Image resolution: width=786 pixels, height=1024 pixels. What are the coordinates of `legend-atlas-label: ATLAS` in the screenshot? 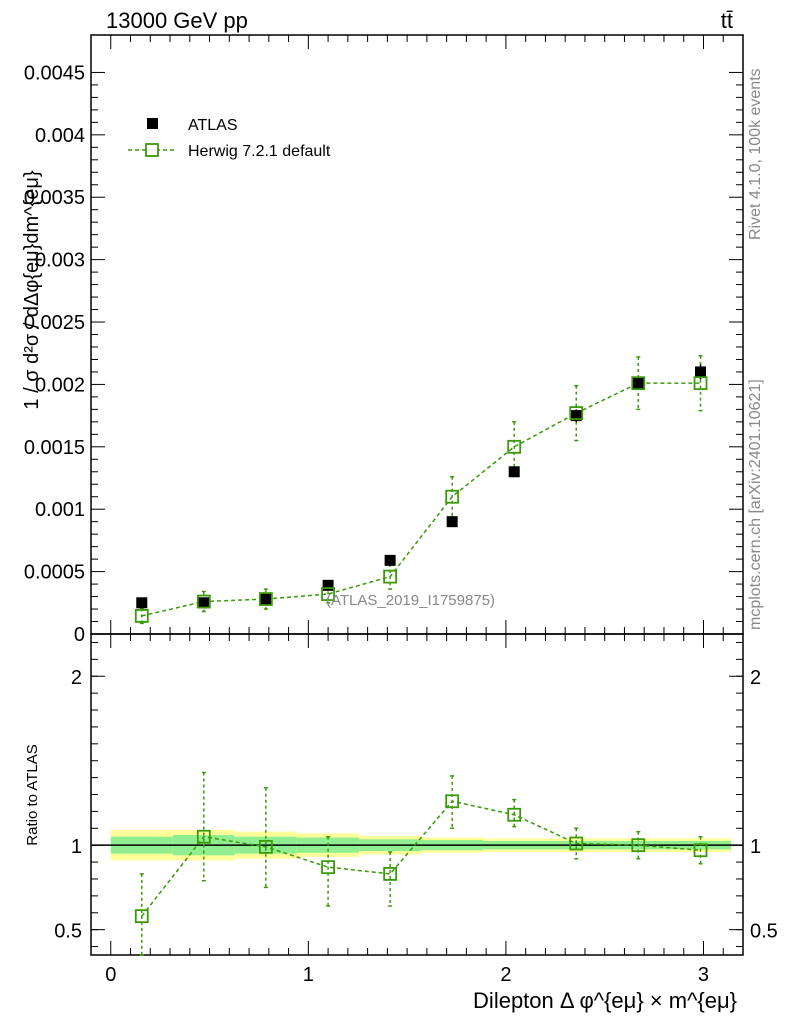 It's located at (213, 125).